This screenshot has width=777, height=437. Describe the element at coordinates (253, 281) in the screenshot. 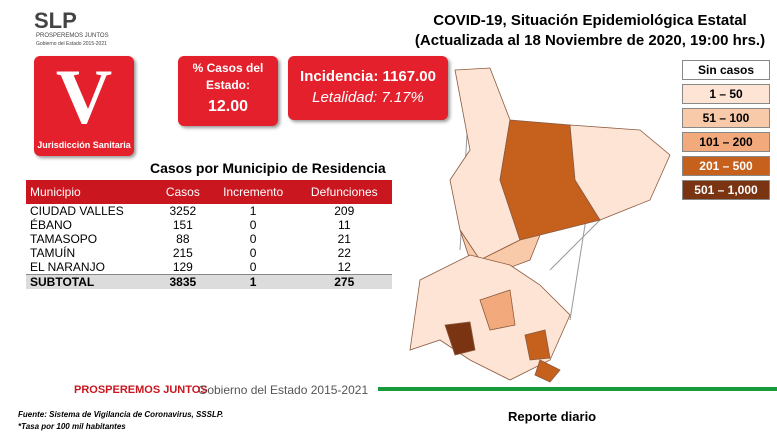

I see `subtotal-cell: 1` at that location.